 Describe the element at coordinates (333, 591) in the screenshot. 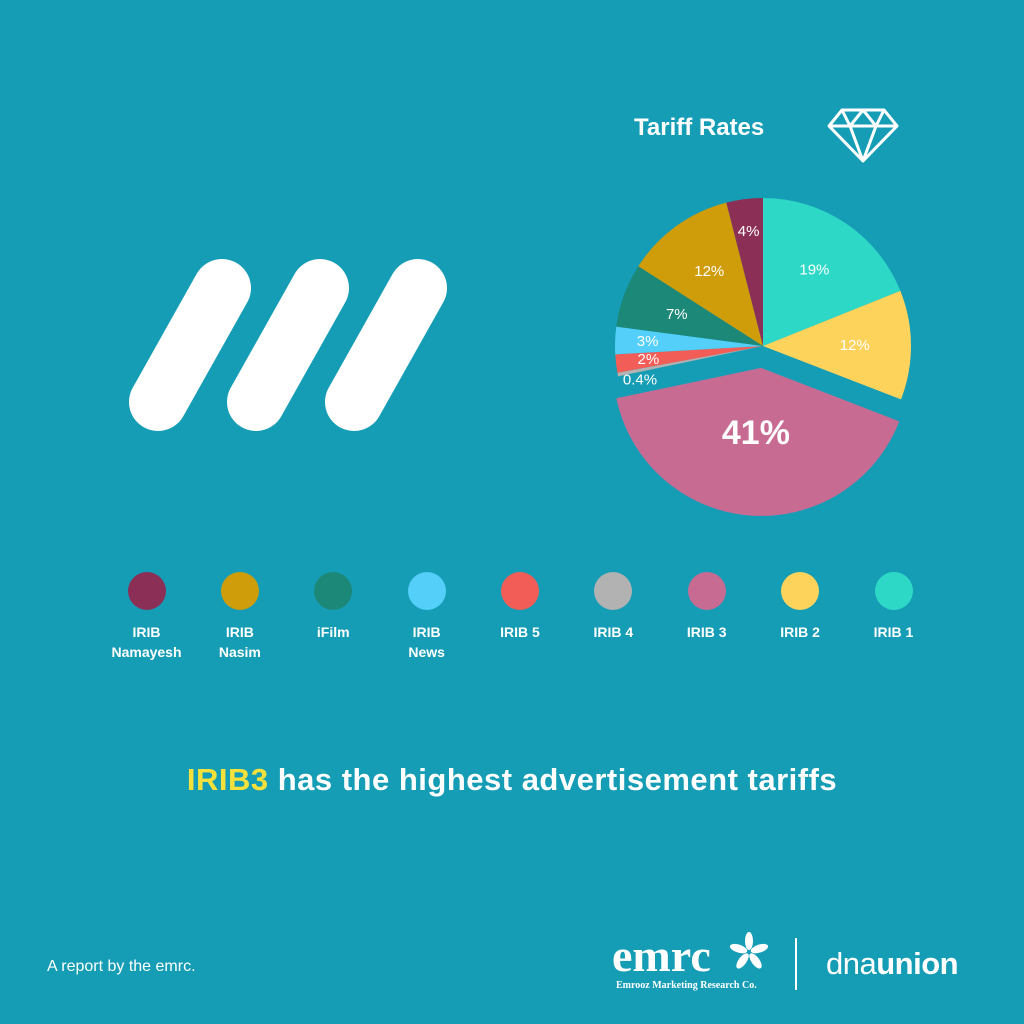

I see `legend-swatch-ifilm` at that location.